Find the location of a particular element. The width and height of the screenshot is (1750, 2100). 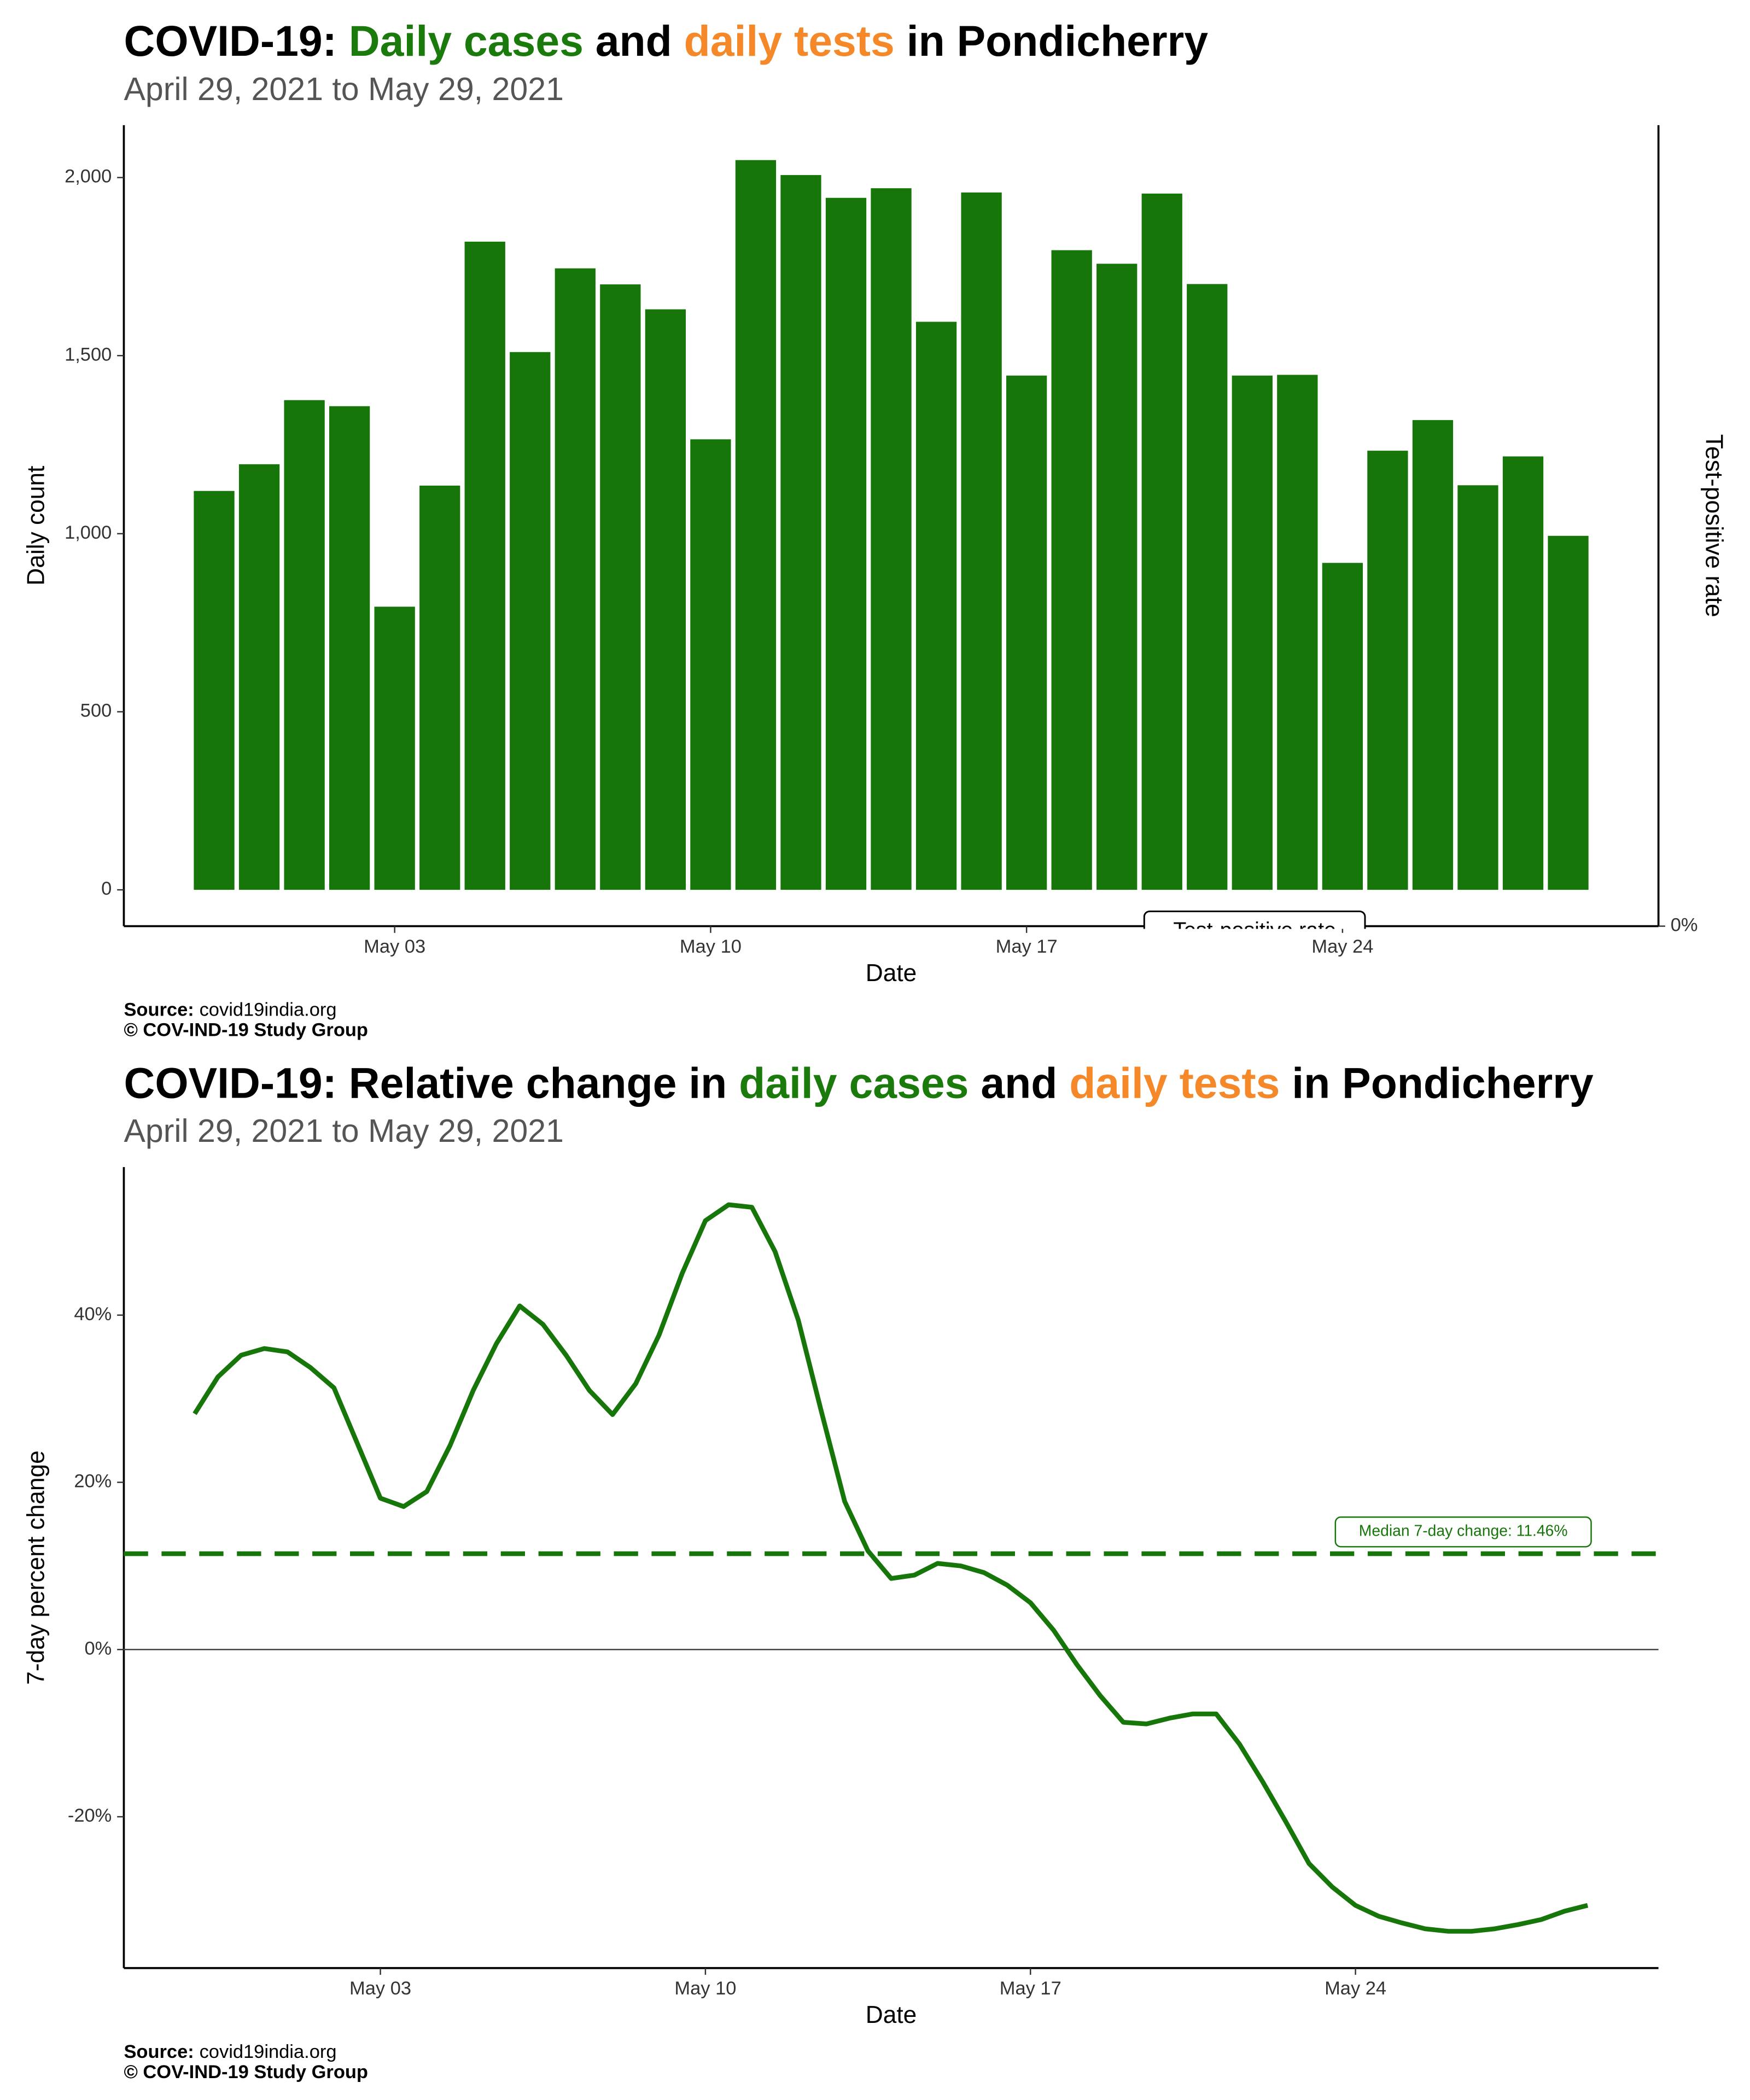

y-axis-label: Daily count is located at coordinates (36, 526).